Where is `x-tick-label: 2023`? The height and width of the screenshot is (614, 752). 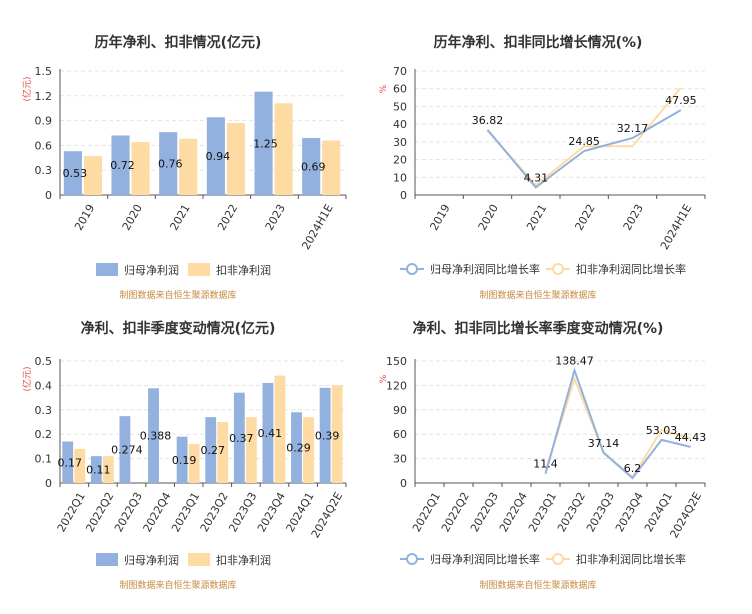 x-tick-label: 2023 is located at coordinates (633, 217).